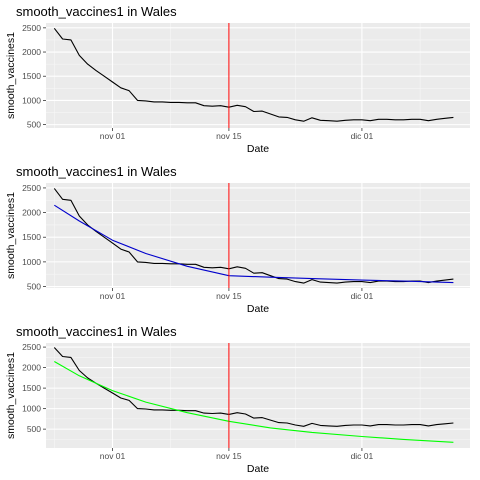  What do you see at coordinates (253, 387) in the screenshot?
I see `series-line-observed` at bounding box center [253, 387].